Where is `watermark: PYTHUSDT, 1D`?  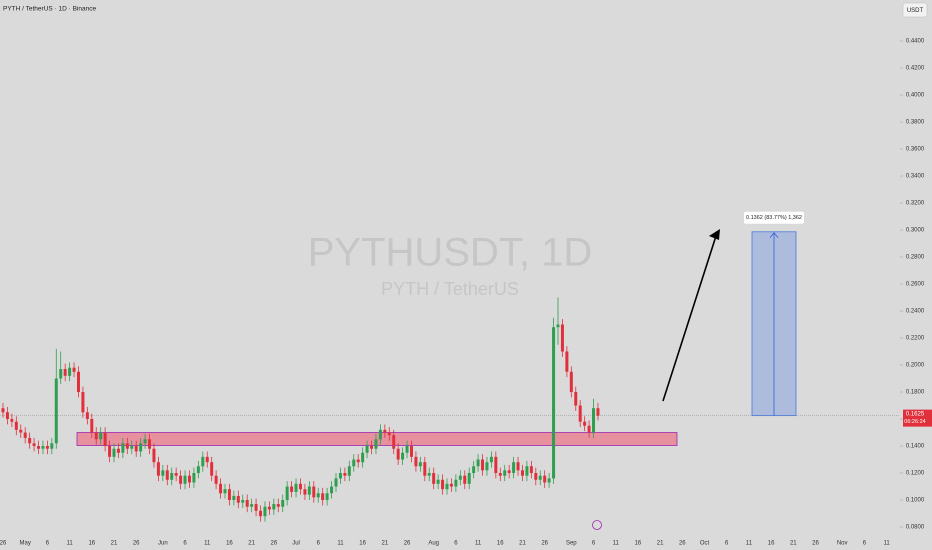
watermark: PYTHUSDT, 1D is located at coordinates (450, 253).